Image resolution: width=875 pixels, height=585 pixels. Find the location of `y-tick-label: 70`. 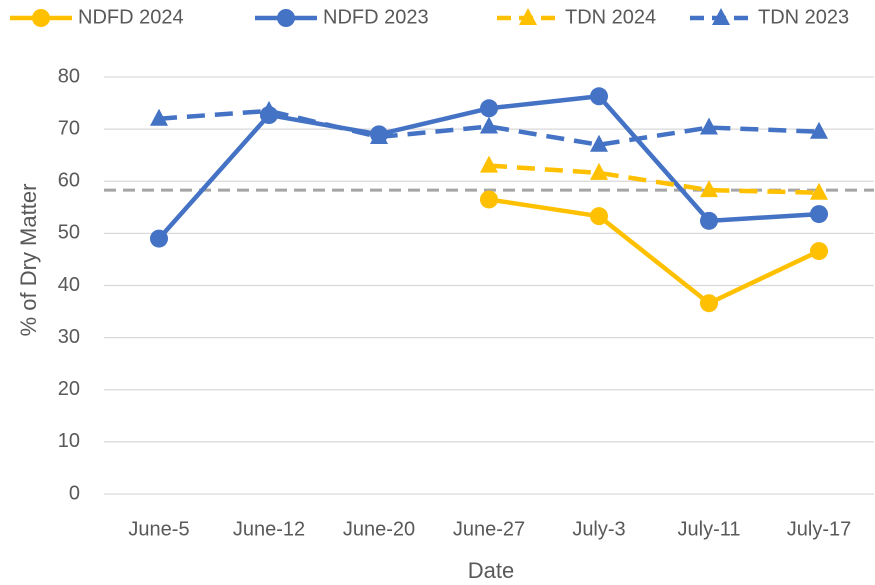

y-tick-label: 70 is located at coordinates (69, 128).